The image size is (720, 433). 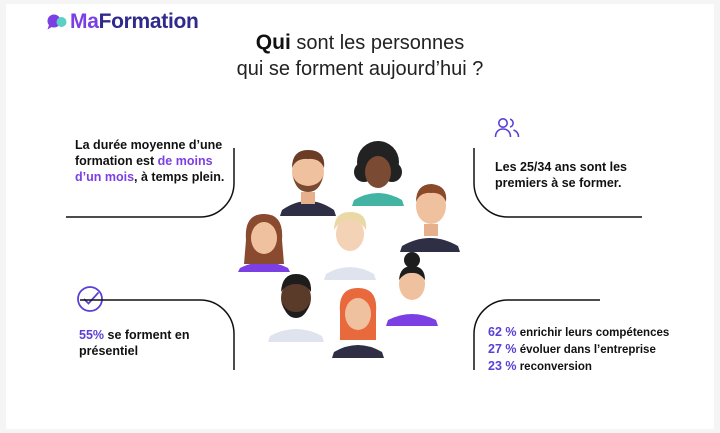 I want to click on divider-arc-bottom-left, so click(x=157, y=334).